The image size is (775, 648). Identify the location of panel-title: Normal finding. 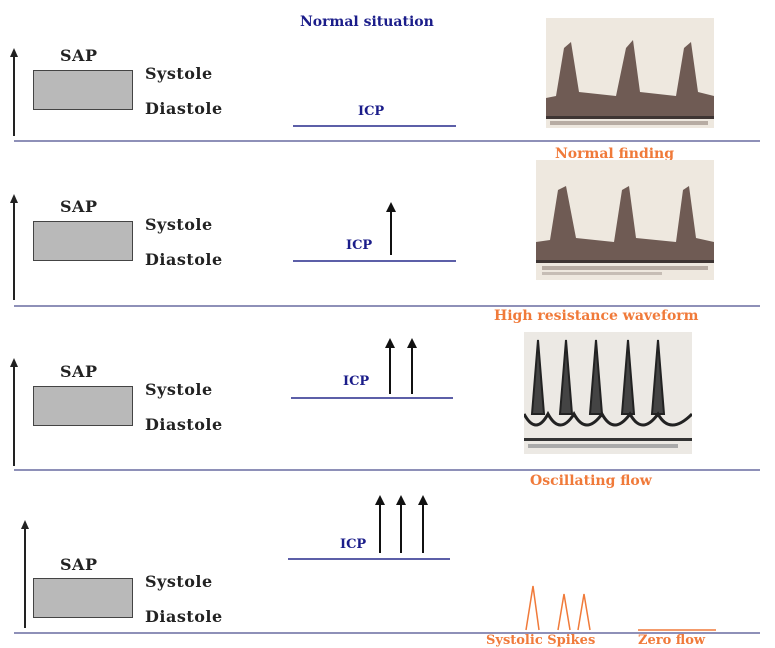
(615, 154).